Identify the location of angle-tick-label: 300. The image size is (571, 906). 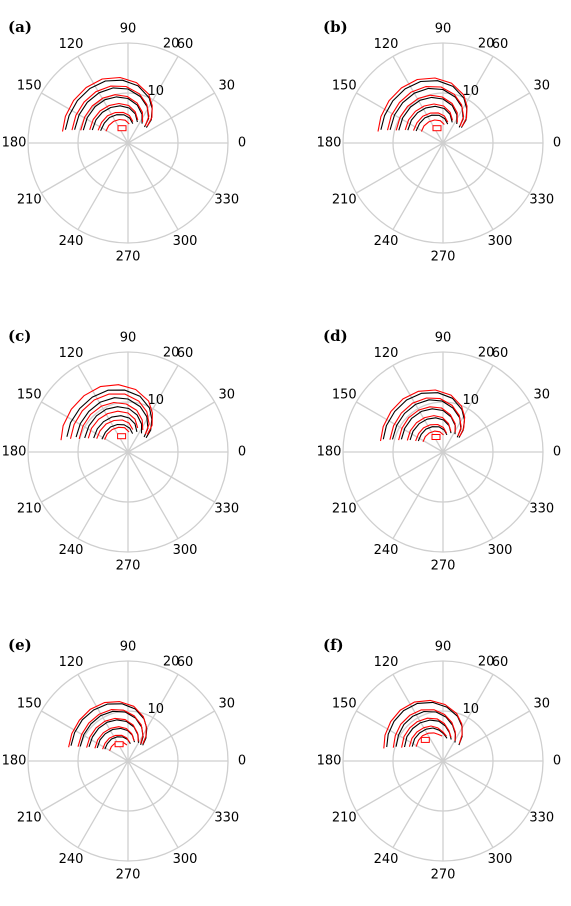
(185, 550).